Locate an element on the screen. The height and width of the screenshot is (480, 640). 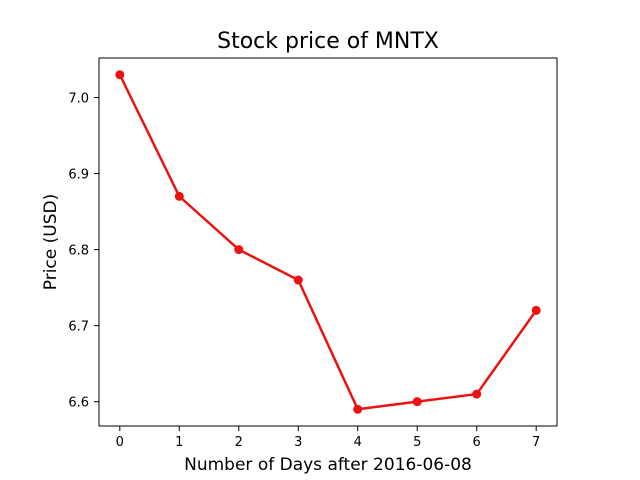
y-axis: 6.6 6.7 6.8 6.9 7.0 is located at coordinates (83, 251).